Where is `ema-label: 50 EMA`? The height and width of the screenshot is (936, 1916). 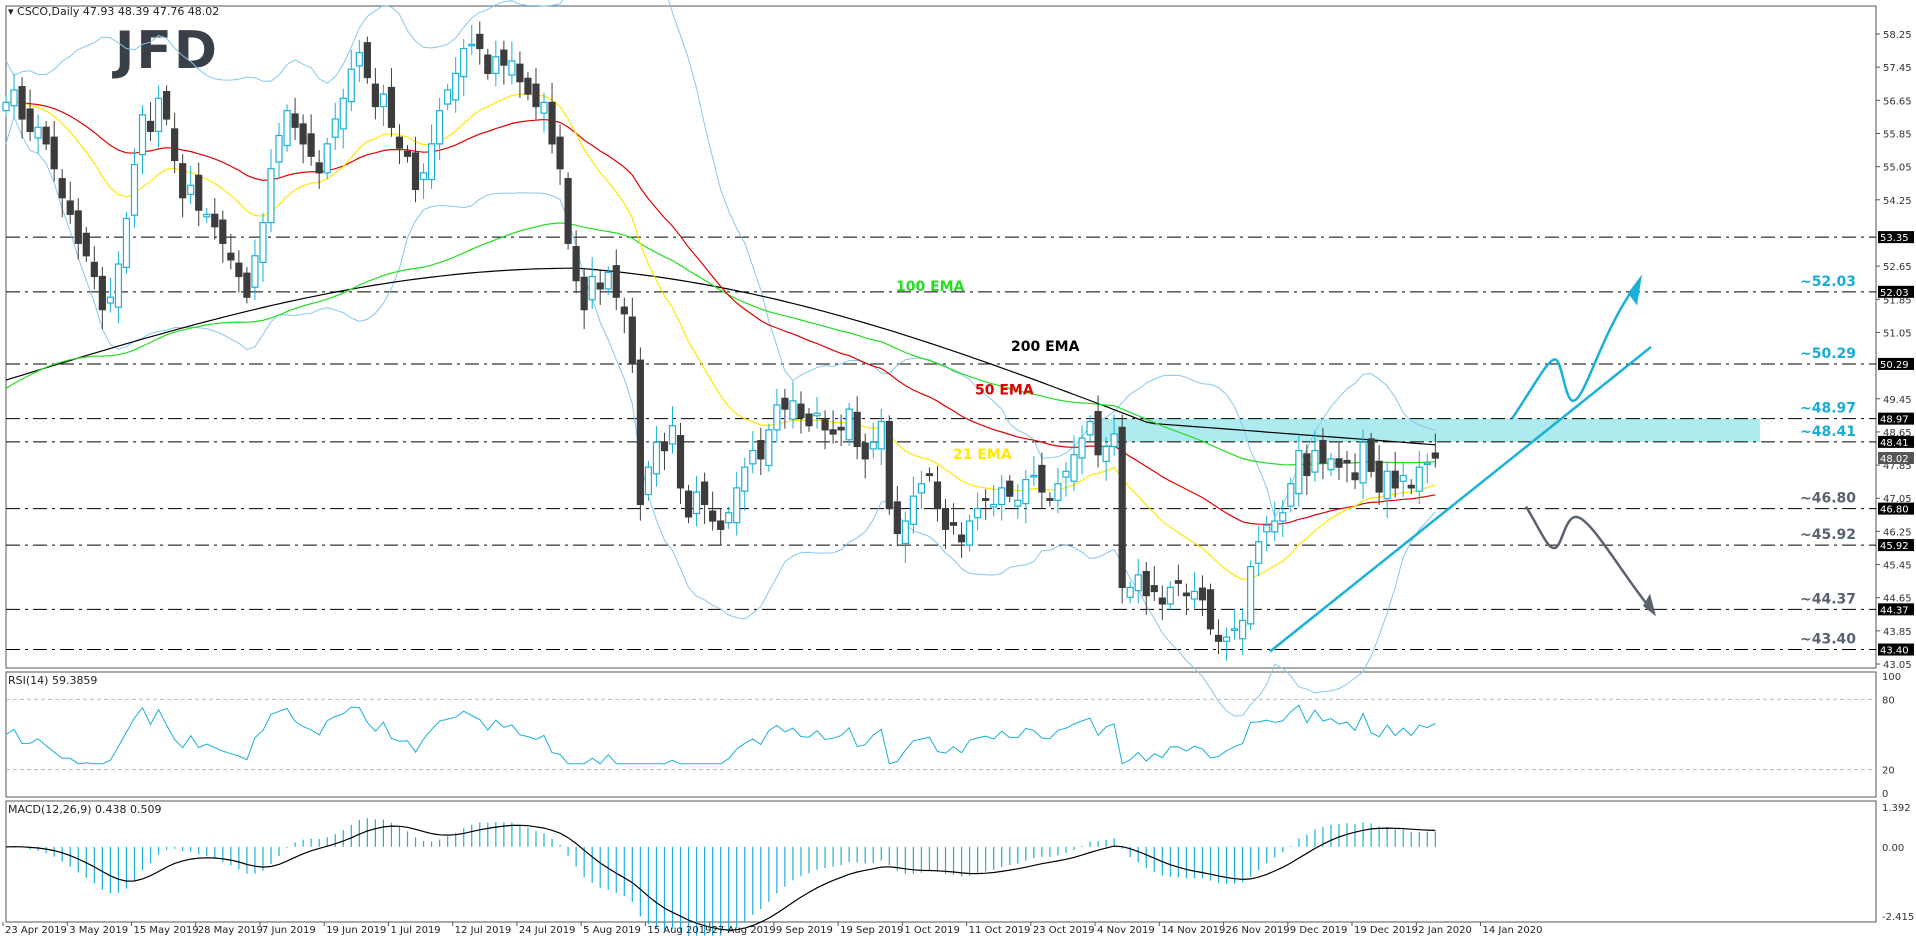 ema-label: 50 EMA is located at coordinates (1004, 391).